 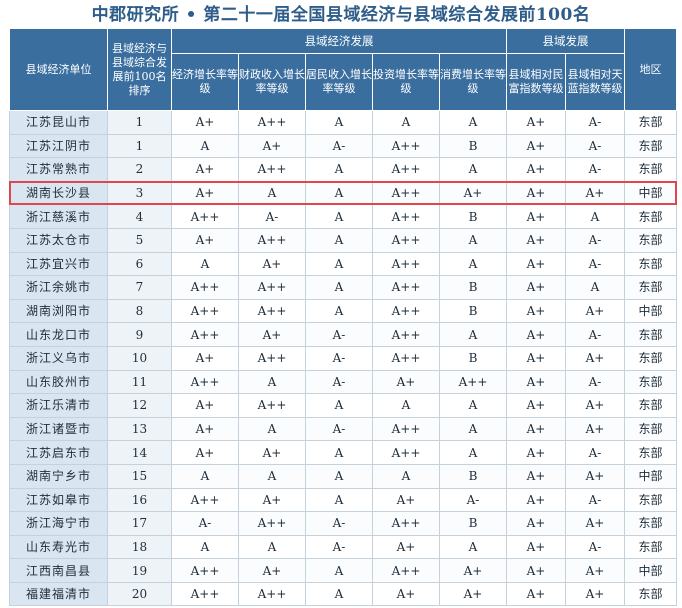 What do you see at coordinates (58, 429) in the screenshot?
I see `cell-unit-name: 浙江诸暨市` at bounding box center [58, 429].